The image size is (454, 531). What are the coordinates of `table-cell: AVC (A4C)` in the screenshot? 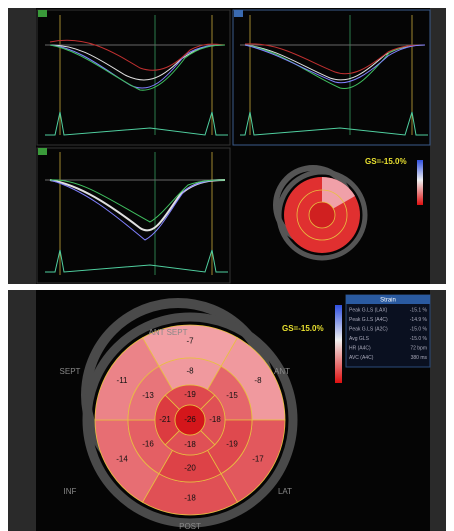 It's located at (361, 358).